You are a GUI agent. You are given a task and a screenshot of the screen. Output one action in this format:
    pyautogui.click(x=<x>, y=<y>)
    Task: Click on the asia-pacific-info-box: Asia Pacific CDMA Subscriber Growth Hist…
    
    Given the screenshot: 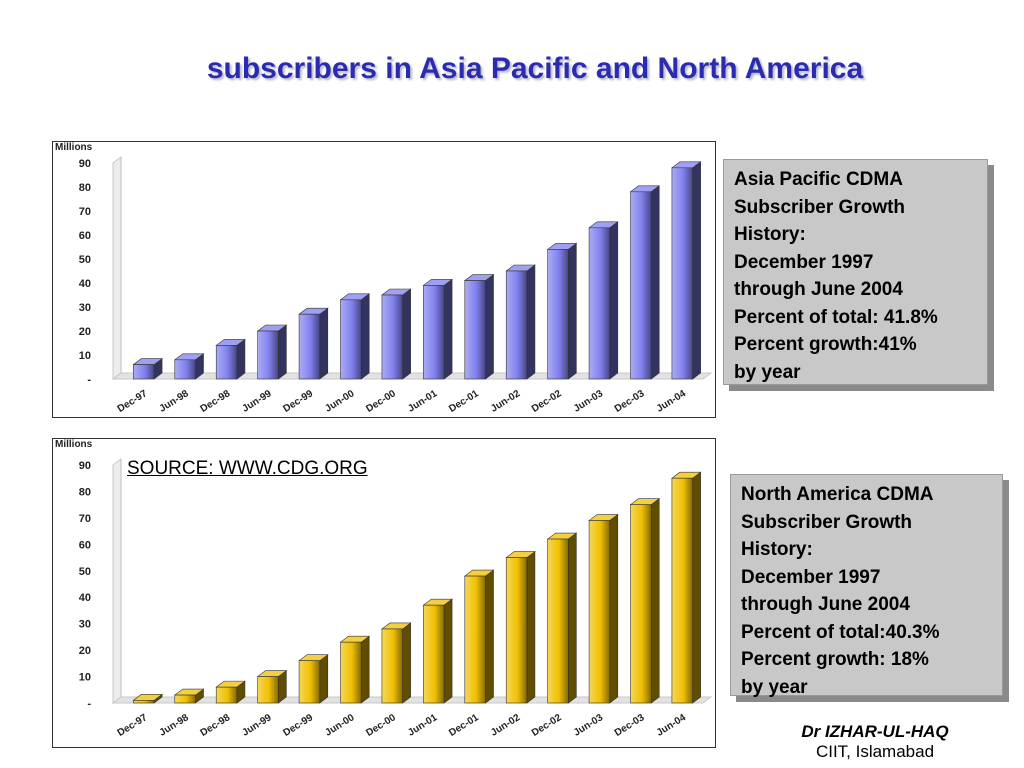 What is the action you would take?
    pyautogui.click(x=855, y=272)
    